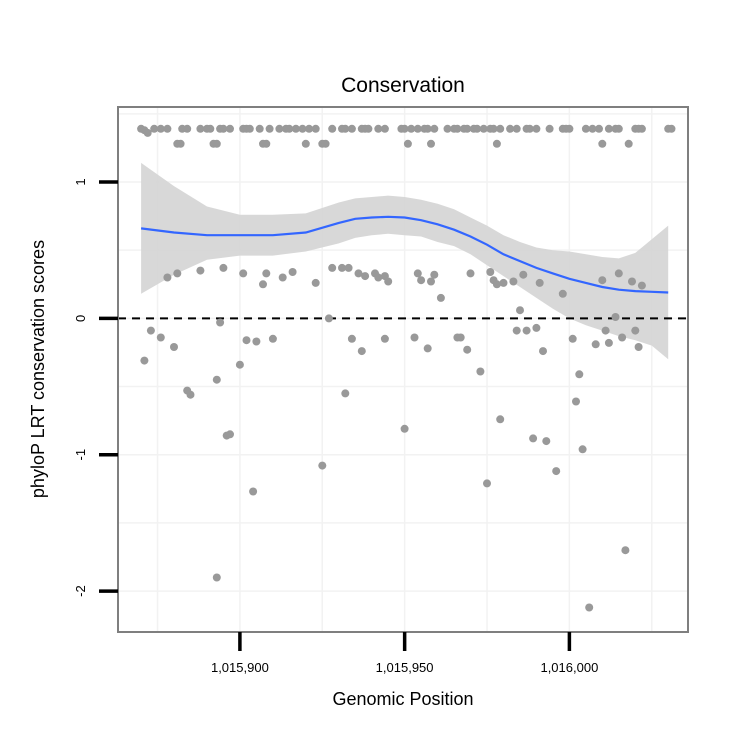  I want to click on x-tick-label-1: 1,015,950, so click(405, 667).